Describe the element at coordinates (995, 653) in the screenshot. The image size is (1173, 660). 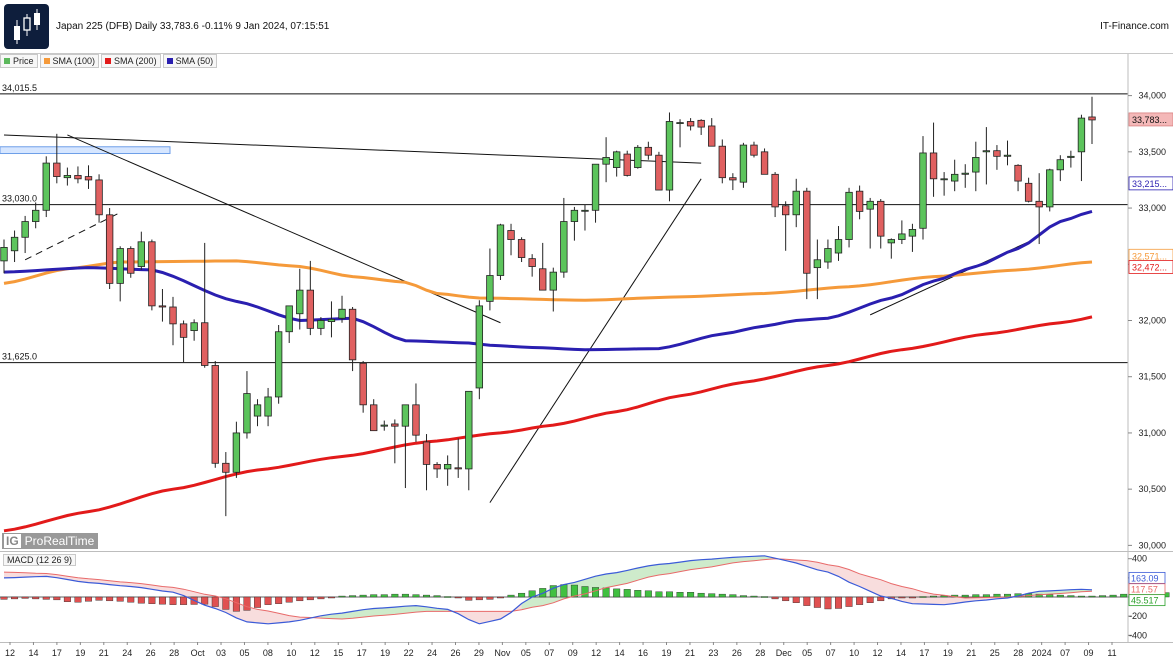
I see `time-axis-label: 25` at that location.